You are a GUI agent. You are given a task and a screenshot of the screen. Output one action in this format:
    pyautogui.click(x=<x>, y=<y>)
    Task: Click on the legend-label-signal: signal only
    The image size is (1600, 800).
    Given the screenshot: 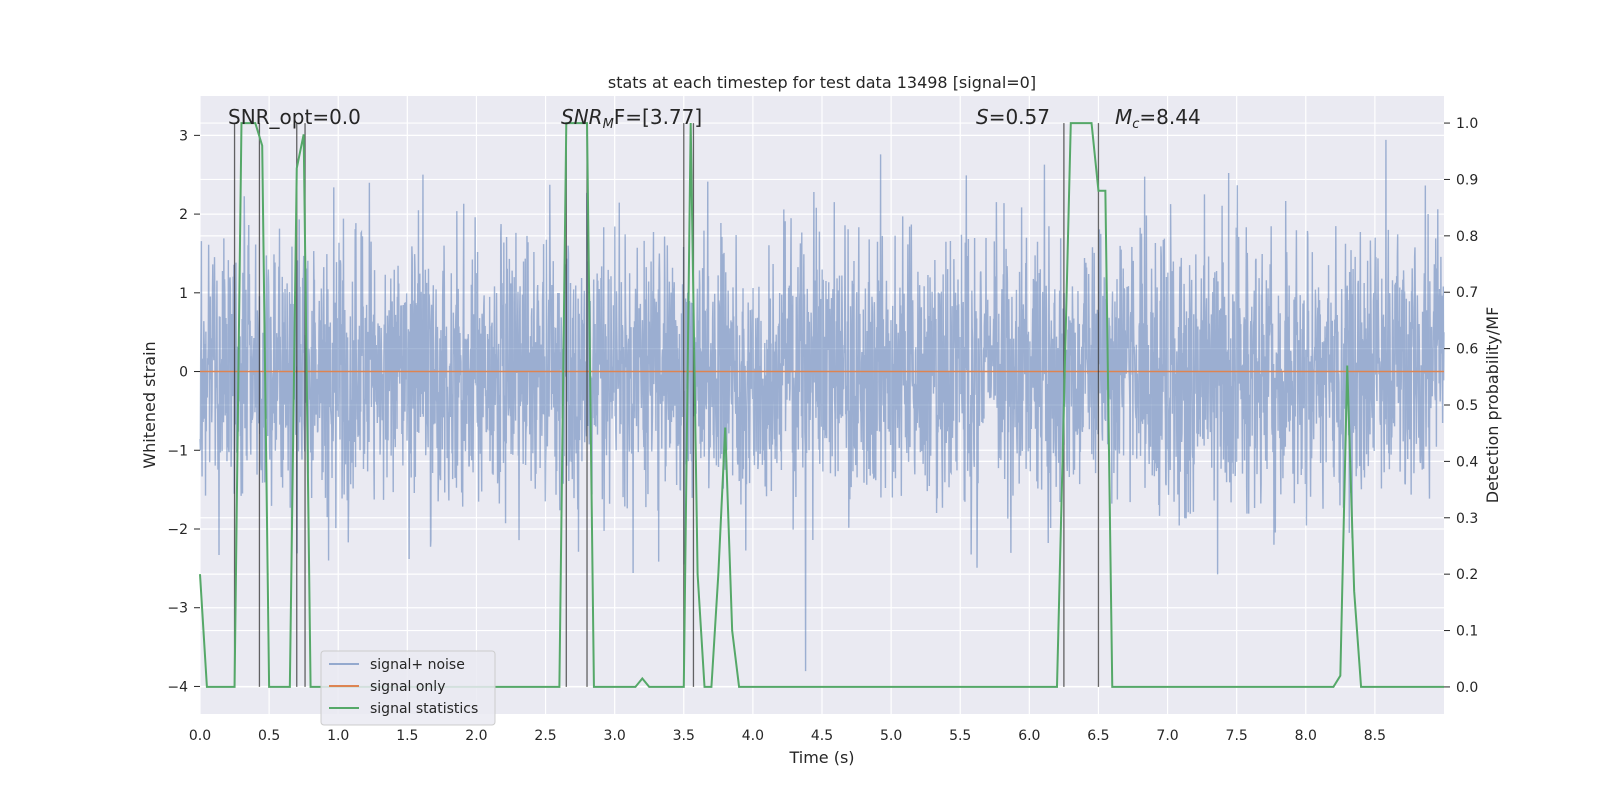 What is the action you would take?
    pyautogui.click(x=407, y=687)
    